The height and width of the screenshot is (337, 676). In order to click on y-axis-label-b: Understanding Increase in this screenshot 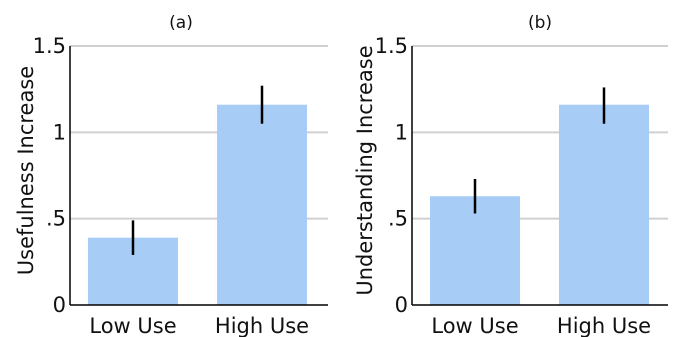, I will do `click(365, 170)`.